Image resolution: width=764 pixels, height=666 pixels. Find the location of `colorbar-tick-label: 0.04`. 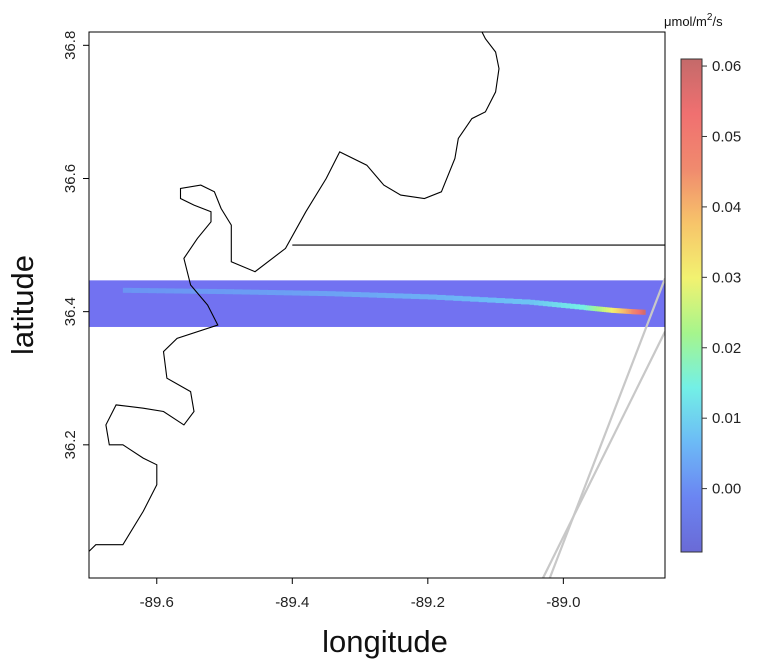

colorbar-tick-label: 0.04 is located at coordinates (726, 207).